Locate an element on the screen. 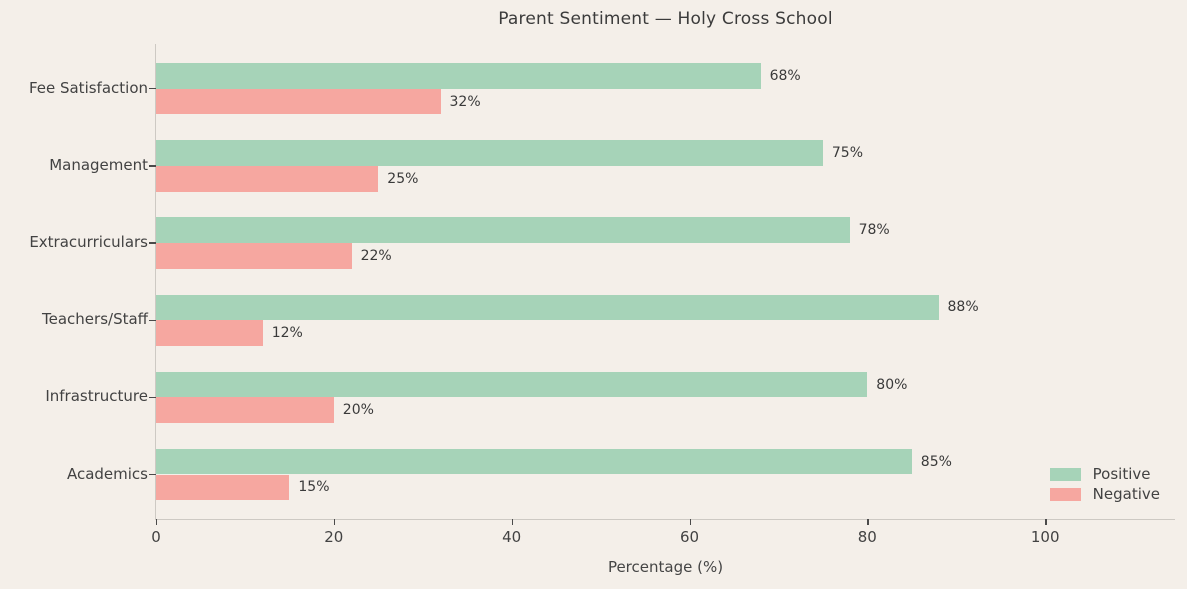 The height and width of the screenshot is (589, 1187). bar-positive-academics is located at coordinates (534, 461).